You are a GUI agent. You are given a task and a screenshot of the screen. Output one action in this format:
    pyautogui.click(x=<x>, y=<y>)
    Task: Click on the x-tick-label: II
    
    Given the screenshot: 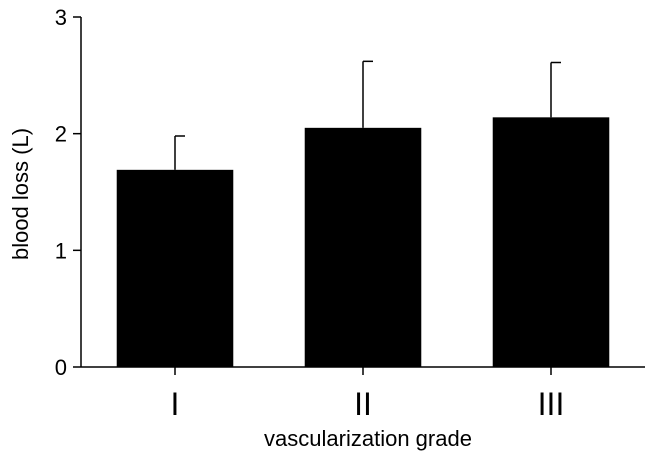 What is the action you would take?
    pyautogui.click(x=363, y=404)
    